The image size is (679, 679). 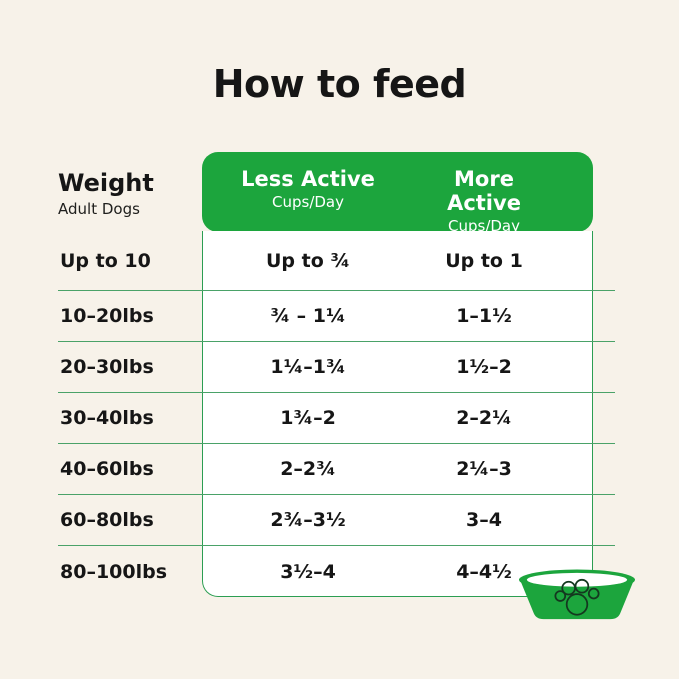 I want to click on weight-cell: 10–20lbs, so click(x=107, y=316).